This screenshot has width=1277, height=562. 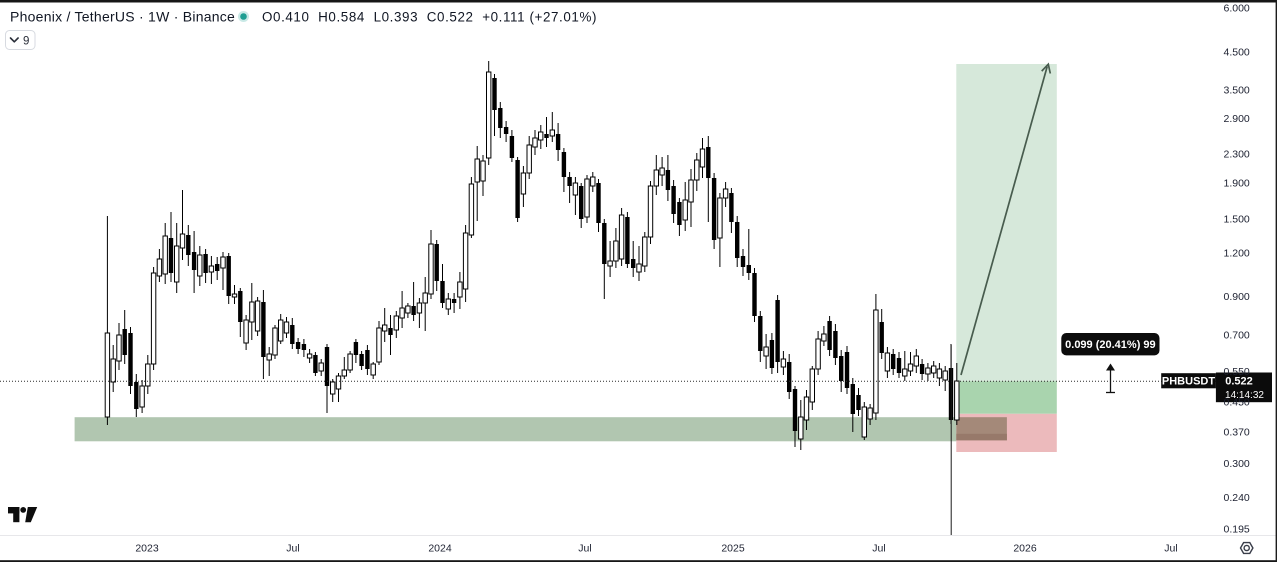 What do you see at coordinates (1239, 381) in the screenshot?
I see `svg-text: 0.522` at bounding box center [1239, 381].